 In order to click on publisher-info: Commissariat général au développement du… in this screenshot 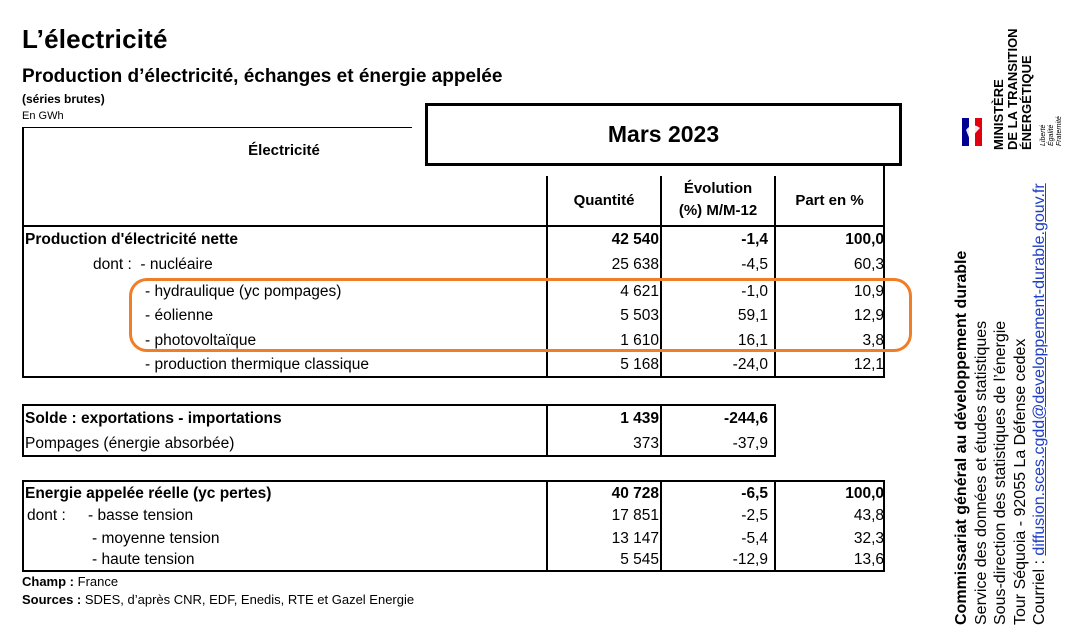, I will do `click(1001, 404)`.